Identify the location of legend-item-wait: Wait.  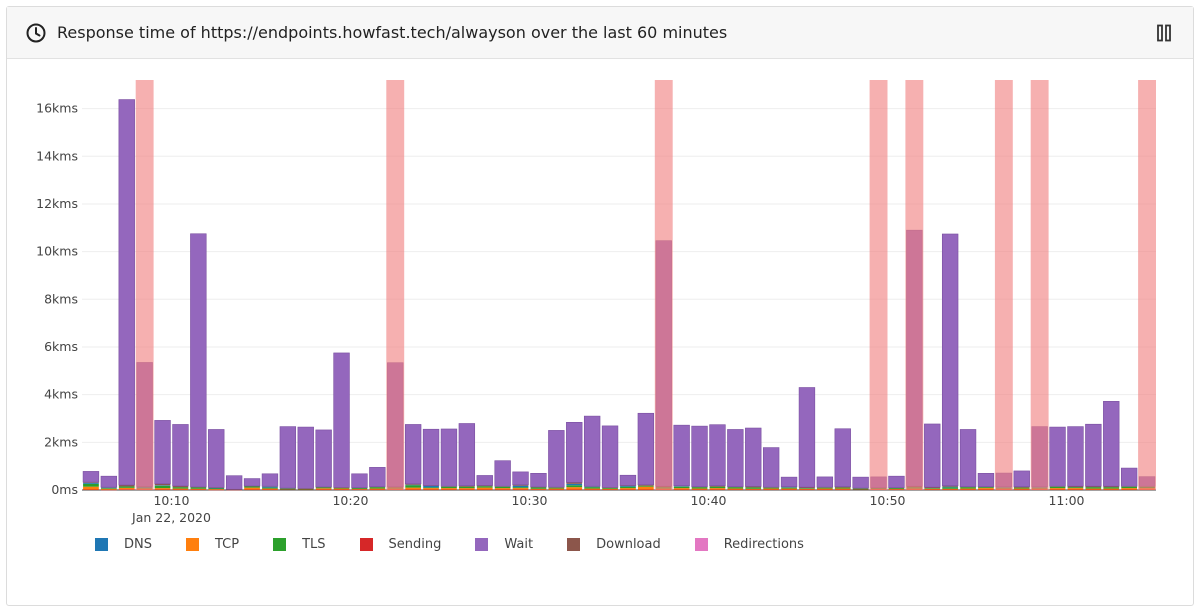
(504, 544).